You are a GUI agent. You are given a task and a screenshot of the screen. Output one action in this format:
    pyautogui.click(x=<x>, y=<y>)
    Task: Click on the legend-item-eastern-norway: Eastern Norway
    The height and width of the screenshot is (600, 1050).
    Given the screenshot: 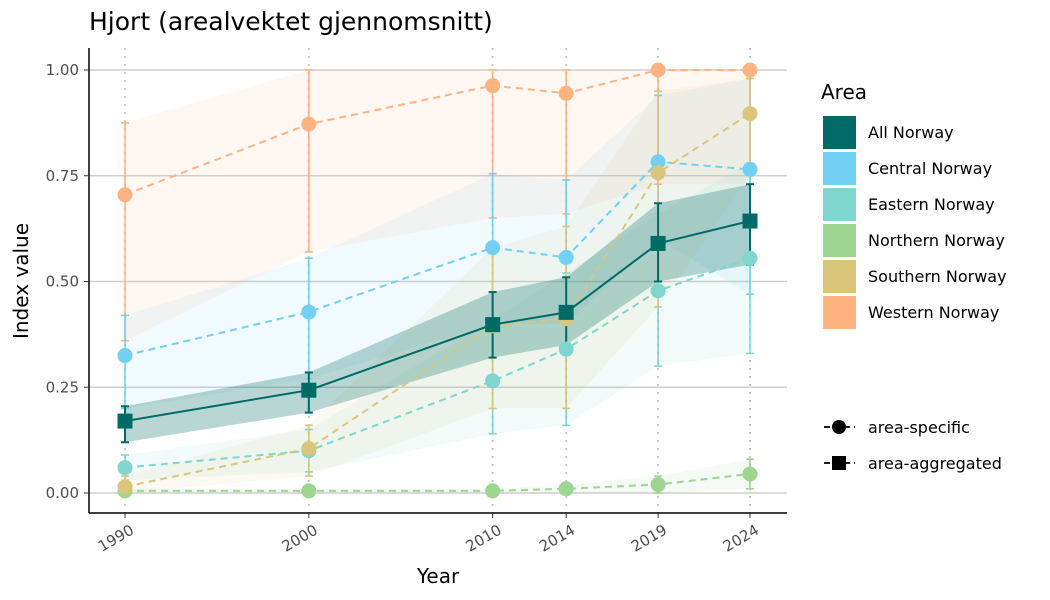 What is the action you would take?
    pyautogui.click(x=909, y=204)
    